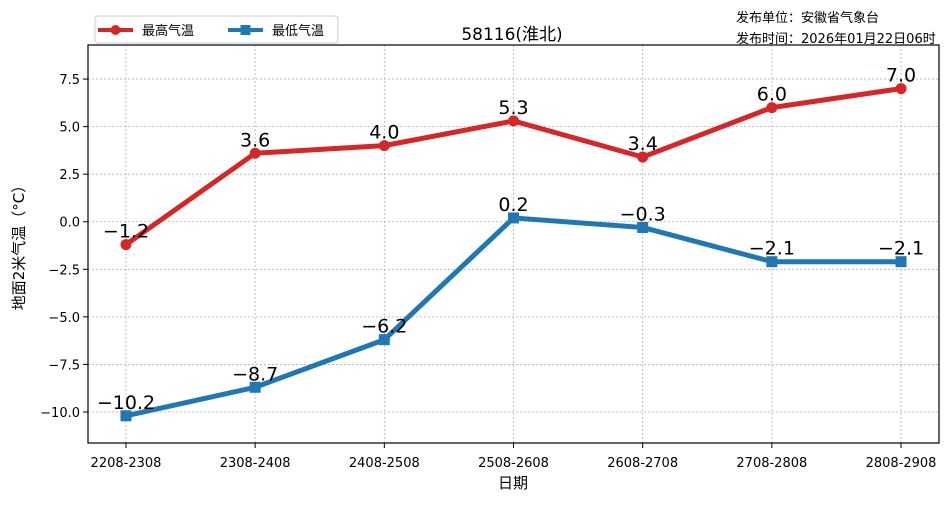  I want to click on data-label: −1.2, so click(126, 232).